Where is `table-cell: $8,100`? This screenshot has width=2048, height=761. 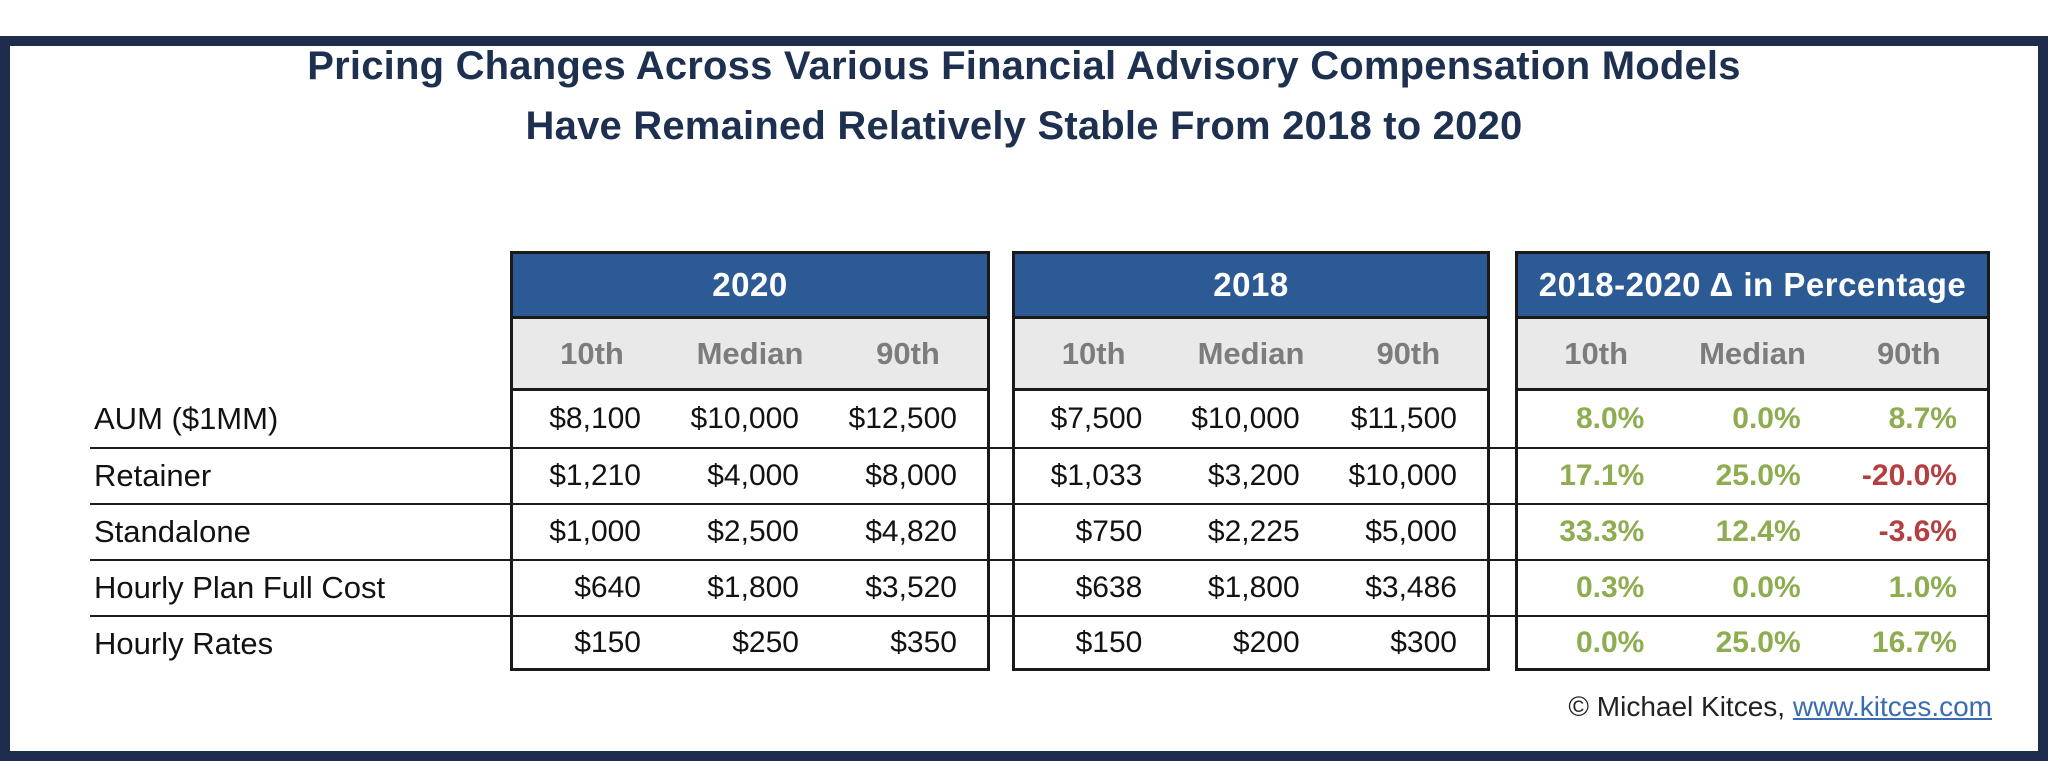
table-cell: $8,100 is located at coordinates (595, 418).